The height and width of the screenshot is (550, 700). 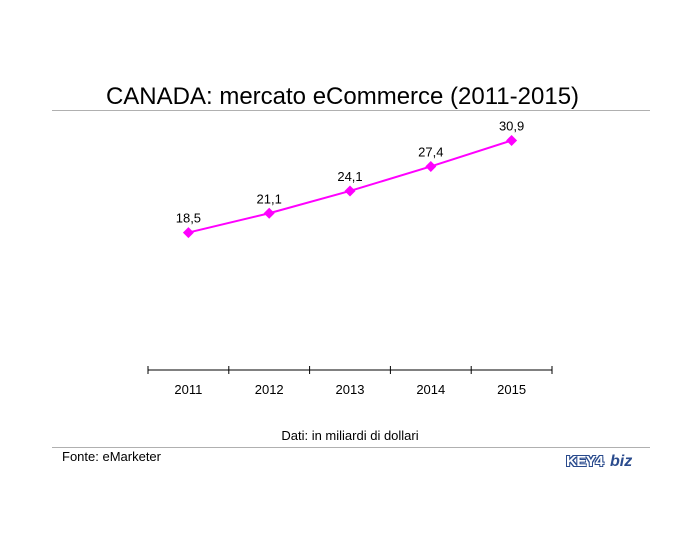 I want to click on title-divider, so click(x=351, y=110).